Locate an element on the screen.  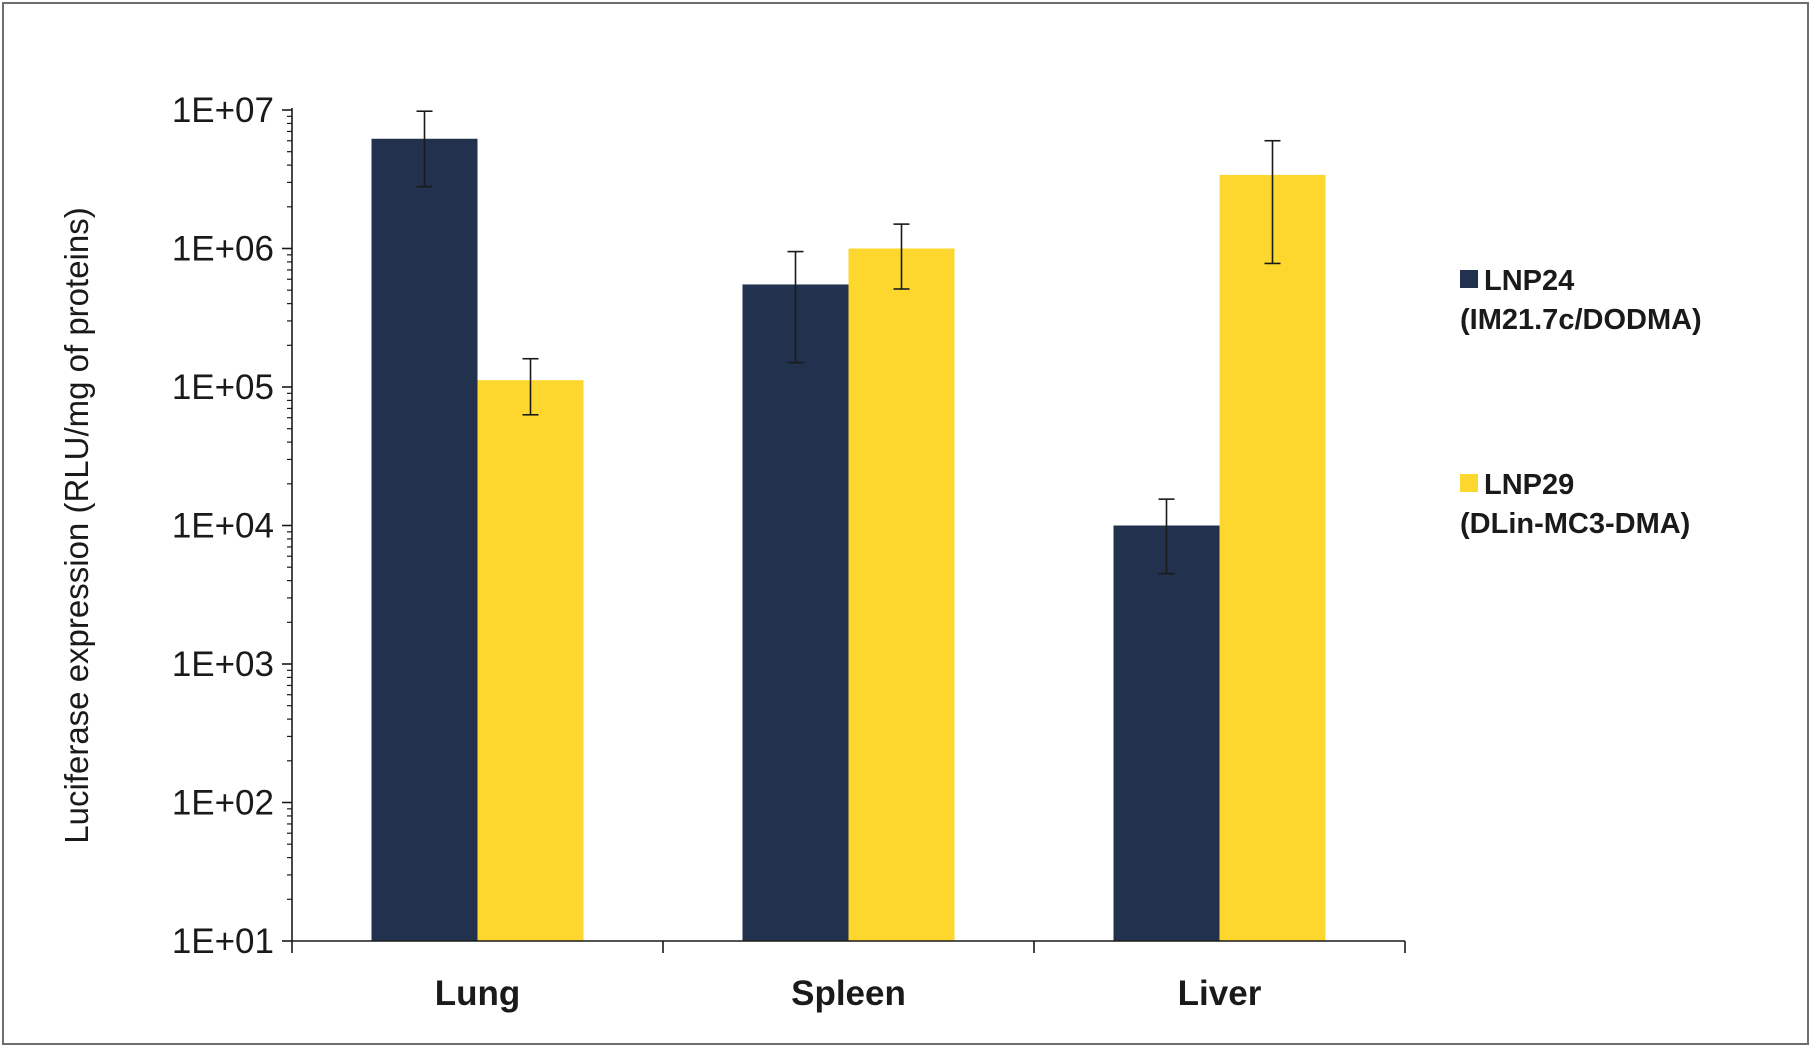
legend: LNP24 (IM21.7c/DODMA) LNP29 (DLin-MC3-DMA) is located at coordinates (1581, 402).